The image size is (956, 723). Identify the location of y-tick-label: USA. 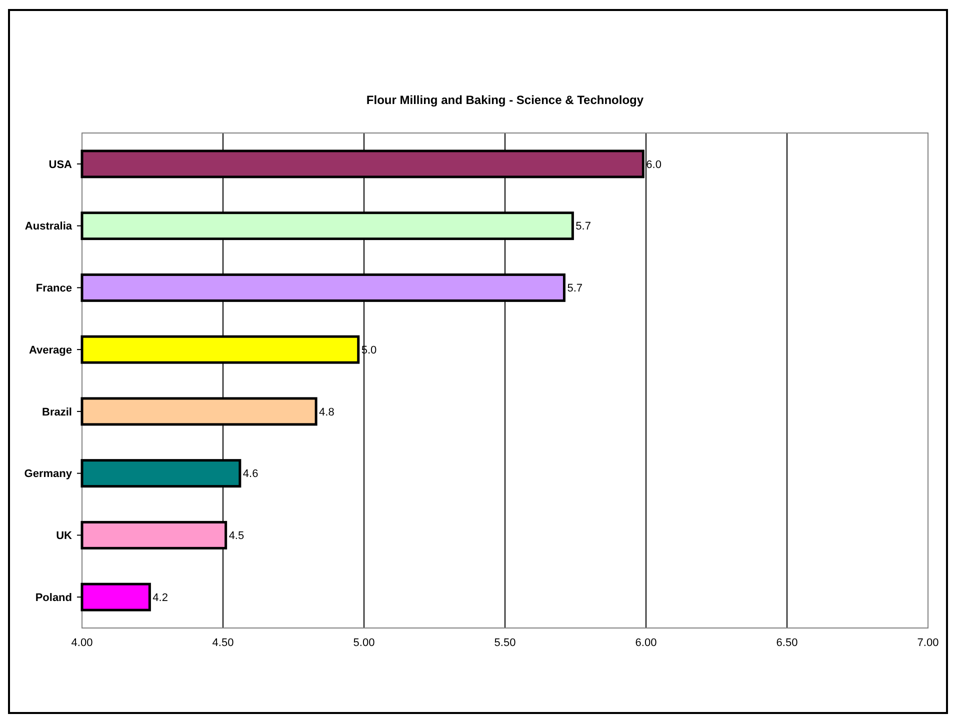
(60, 164).